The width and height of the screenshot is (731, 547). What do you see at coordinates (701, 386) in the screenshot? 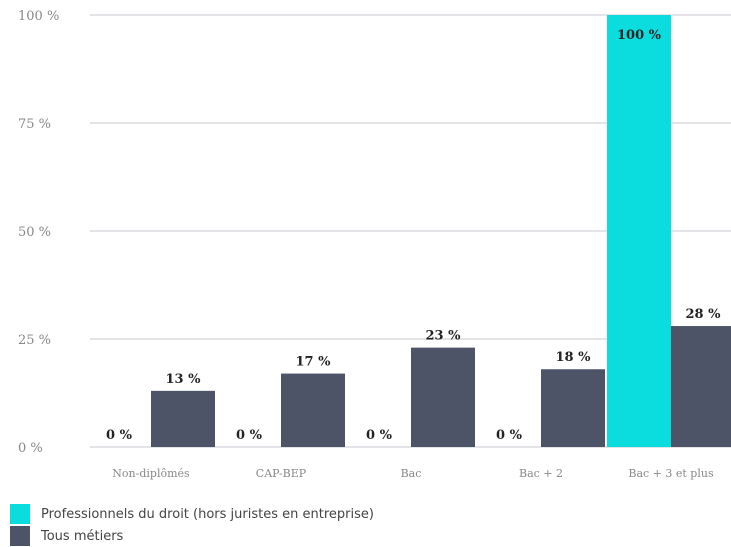
I see `bar-tous-metiers-bac-3-et-plus` at bounding box center [701, 386].